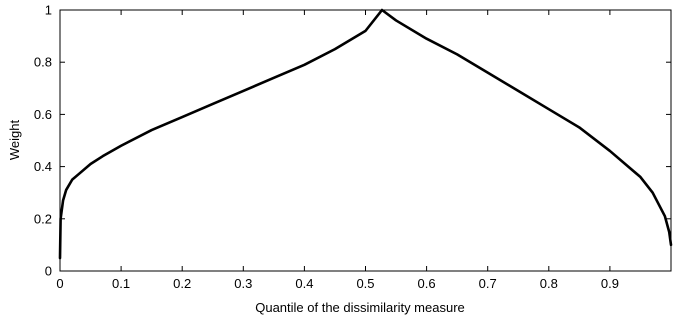 Image resolution: width=673 pixels, height=320 pixels. Describe the element at coordinates (549, 283) in the screenshot. I see `x-tick-label: 0.8` at that location.